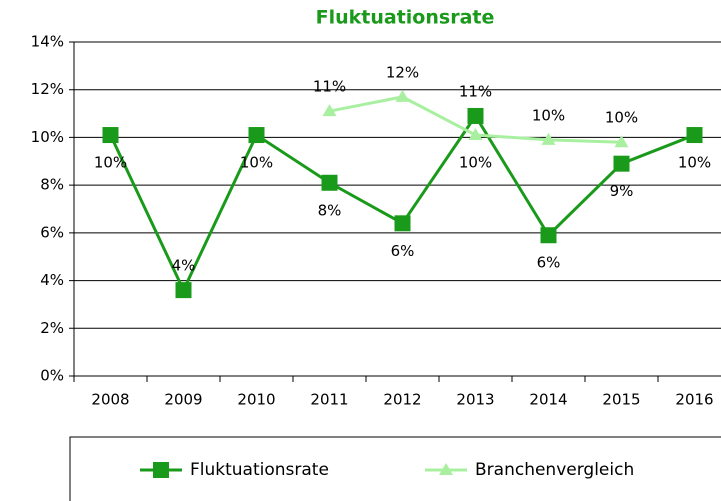  What do you see at coordinates (52, 232) in the screenshot?
I see `y-tick-label: 6%` at bounding box center [52, 232].